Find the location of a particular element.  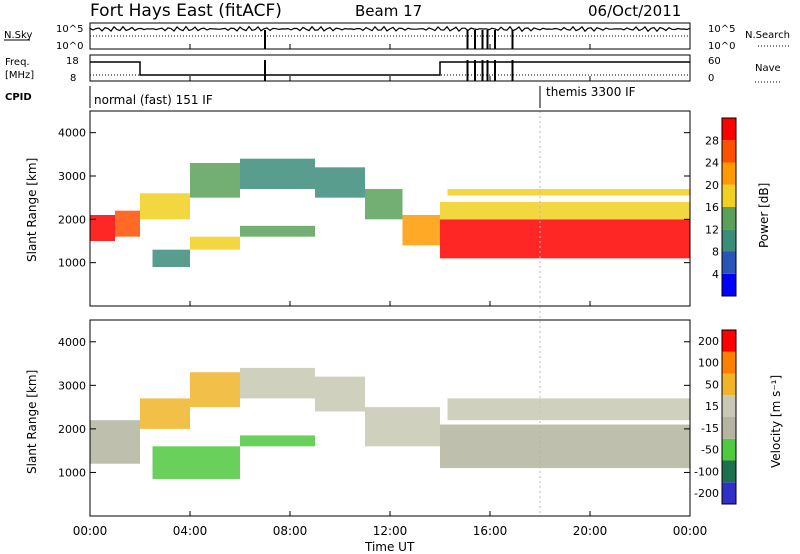

power-colorbar: 28 24 20 16 12 8 4 is located at coordinates (721, 207).